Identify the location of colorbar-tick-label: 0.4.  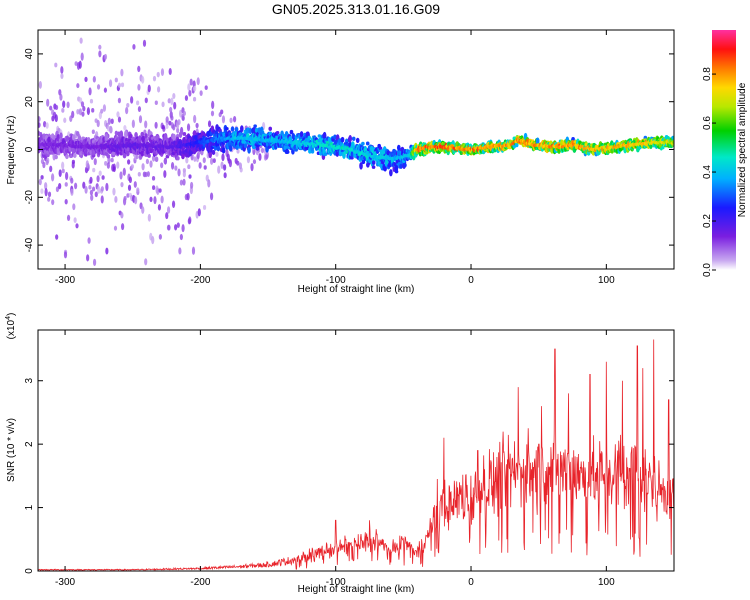
(707, 172).